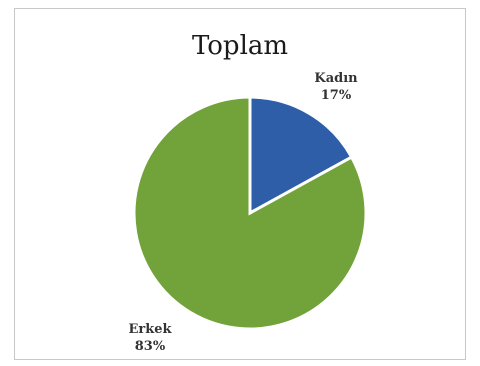 This screenshot has height=366, width=480. I want to click on slice-label-kadin: Kadın 17%, so click(336, 87).